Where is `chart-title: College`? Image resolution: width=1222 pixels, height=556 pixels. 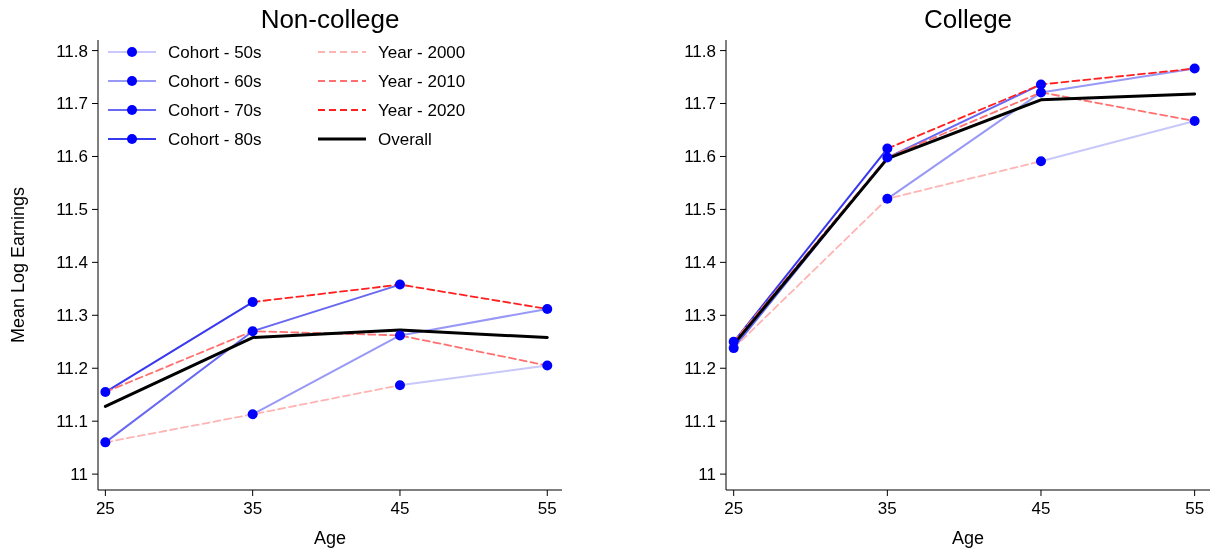
chart-title: College is located at coordinates (968, 19).